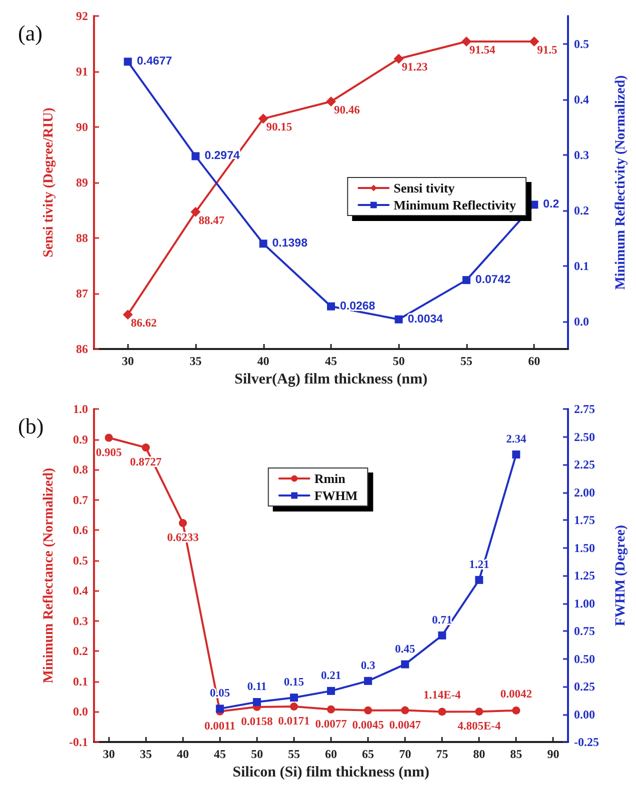 The image size is (636, 787). What do you see at coordinates (347, 110) in the screenshot?
I see `data-label: 90.46` at bounding box center [347, 110].